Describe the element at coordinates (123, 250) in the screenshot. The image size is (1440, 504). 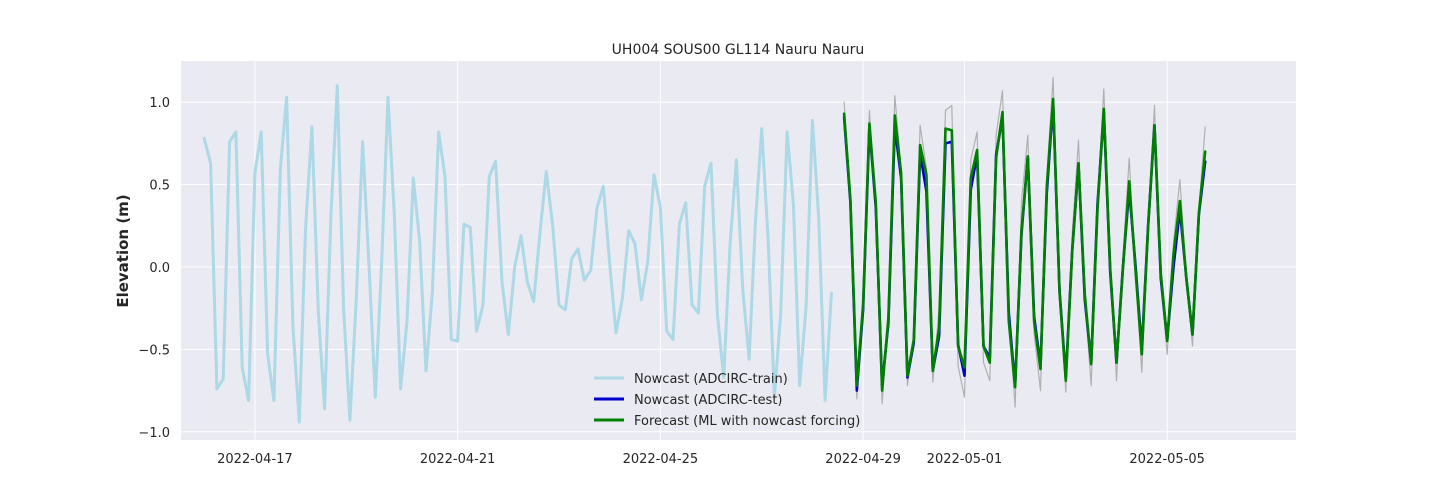
I see `y-axis-label: Elevation (m)` at that location.